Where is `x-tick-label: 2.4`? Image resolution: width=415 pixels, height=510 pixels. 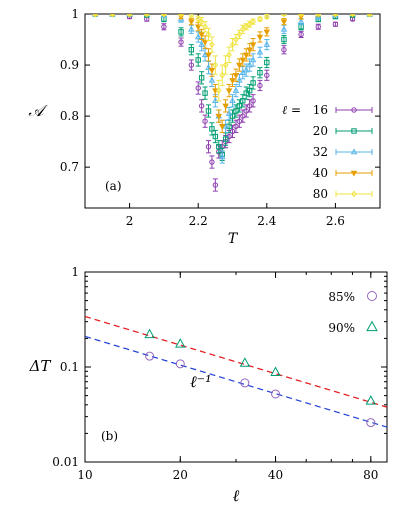
x-tick-label: 2.4 is located at coordinates (266, 221).